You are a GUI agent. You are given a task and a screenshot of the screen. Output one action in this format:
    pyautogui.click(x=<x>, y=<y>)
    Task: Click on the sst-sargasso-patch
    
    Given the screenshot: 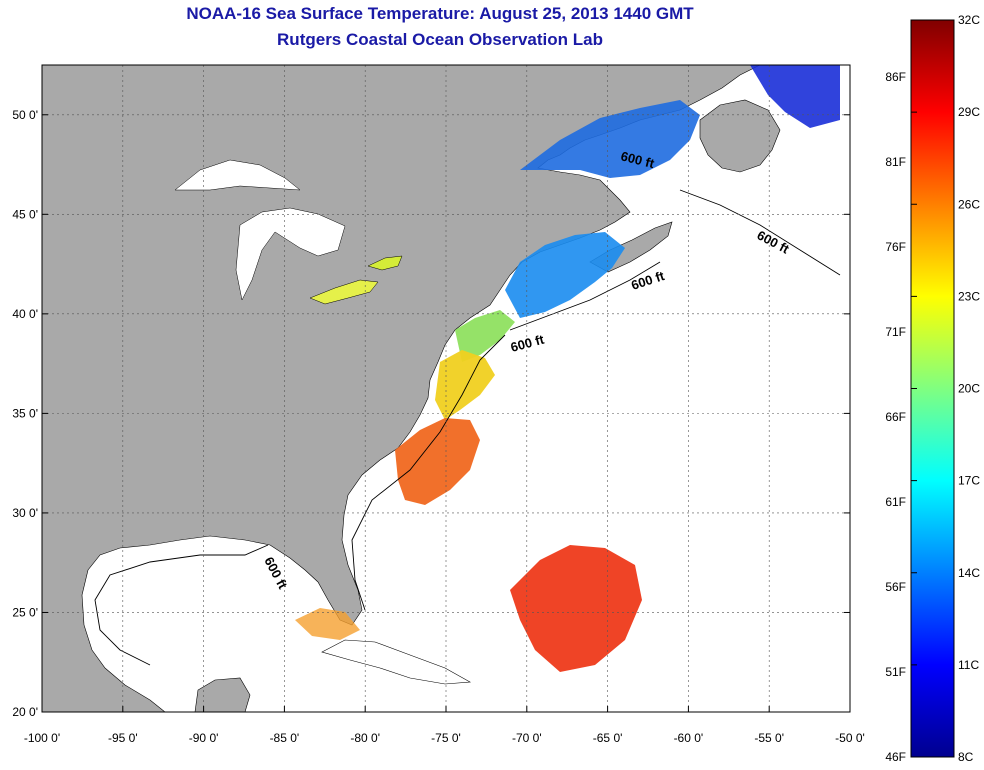 What is the action you would take?
    pyautogui.click(x=576, y=608)
    